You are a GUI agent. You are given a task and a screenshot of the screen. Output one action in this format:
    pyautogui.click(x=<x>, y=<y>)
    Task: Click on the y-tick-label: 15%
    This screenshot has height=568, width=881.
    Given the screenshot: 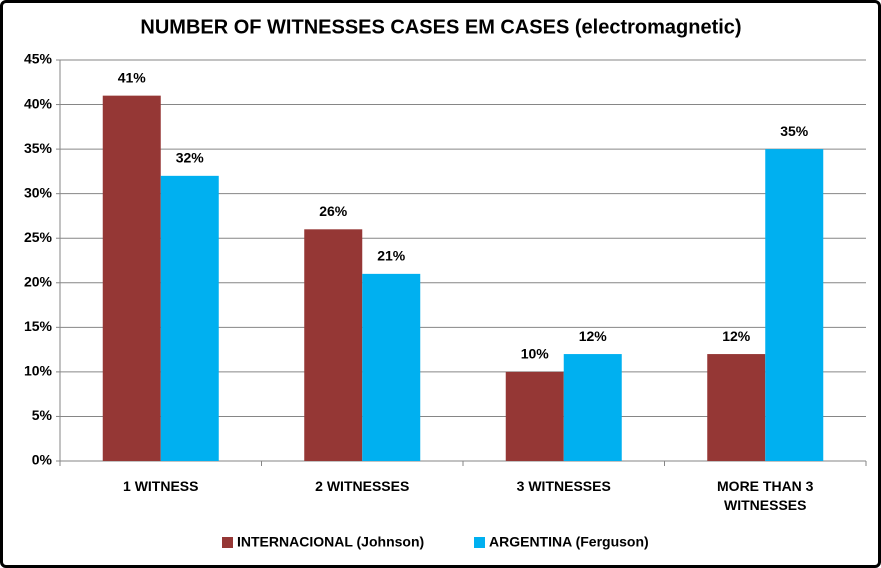 What is the action you would take?
    pyautogui.click(x=38, y=326)
    